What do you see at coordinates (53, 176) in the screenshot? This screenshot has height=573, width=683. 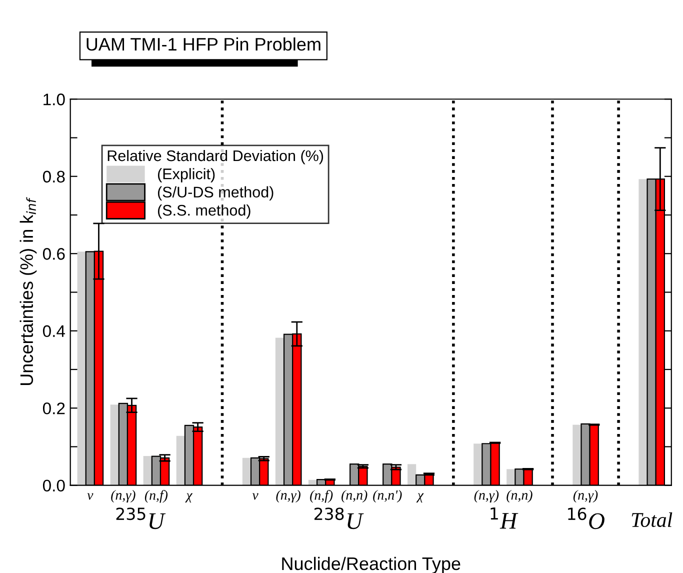 I see `y-tick-label: 0.8` at bounding box center [53, 176].